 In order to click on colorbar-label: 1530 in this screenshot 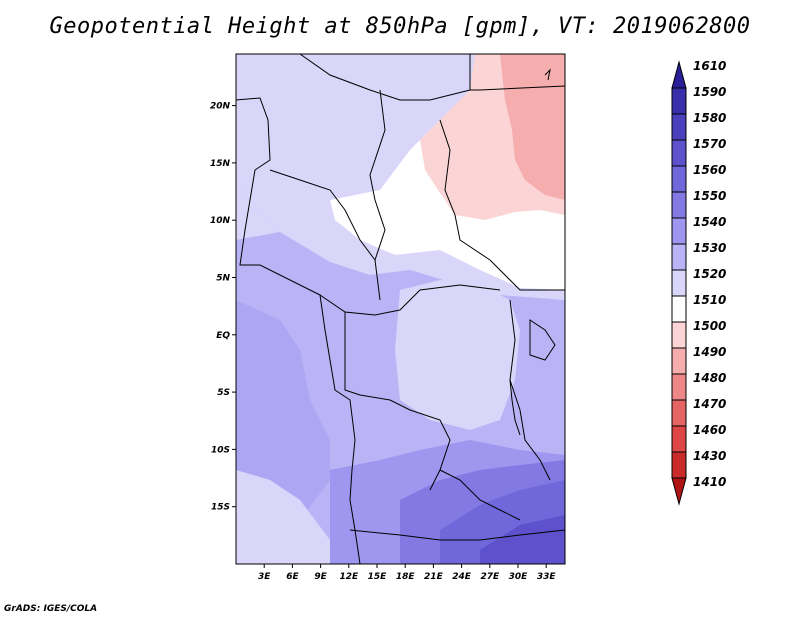, I will do `click(709, 248)`.